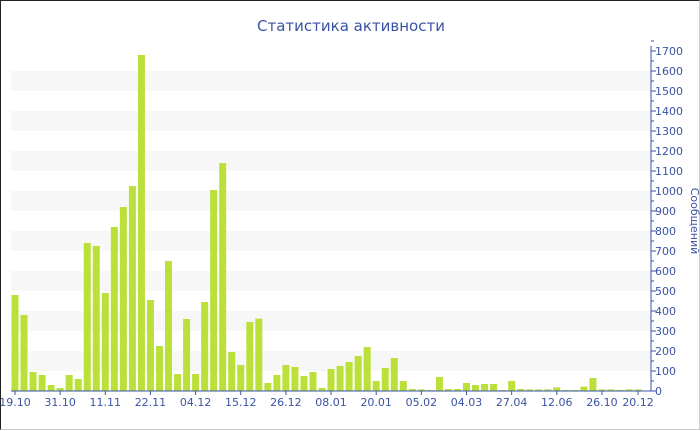  I want to click on y-tick-label: 800, so click(665, 231).